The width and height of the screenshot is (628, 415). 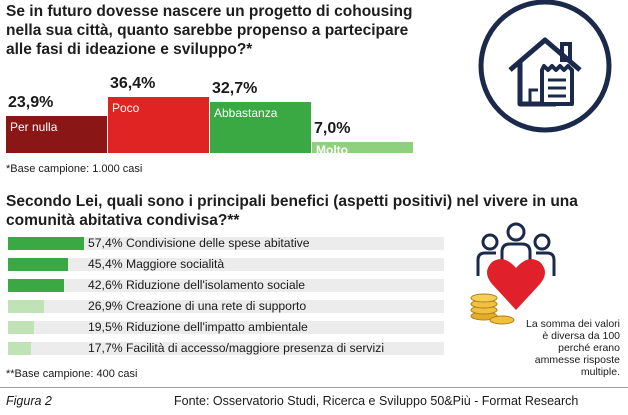 I want to click on figure-label: Figura 2, so click(x=29, y=401).